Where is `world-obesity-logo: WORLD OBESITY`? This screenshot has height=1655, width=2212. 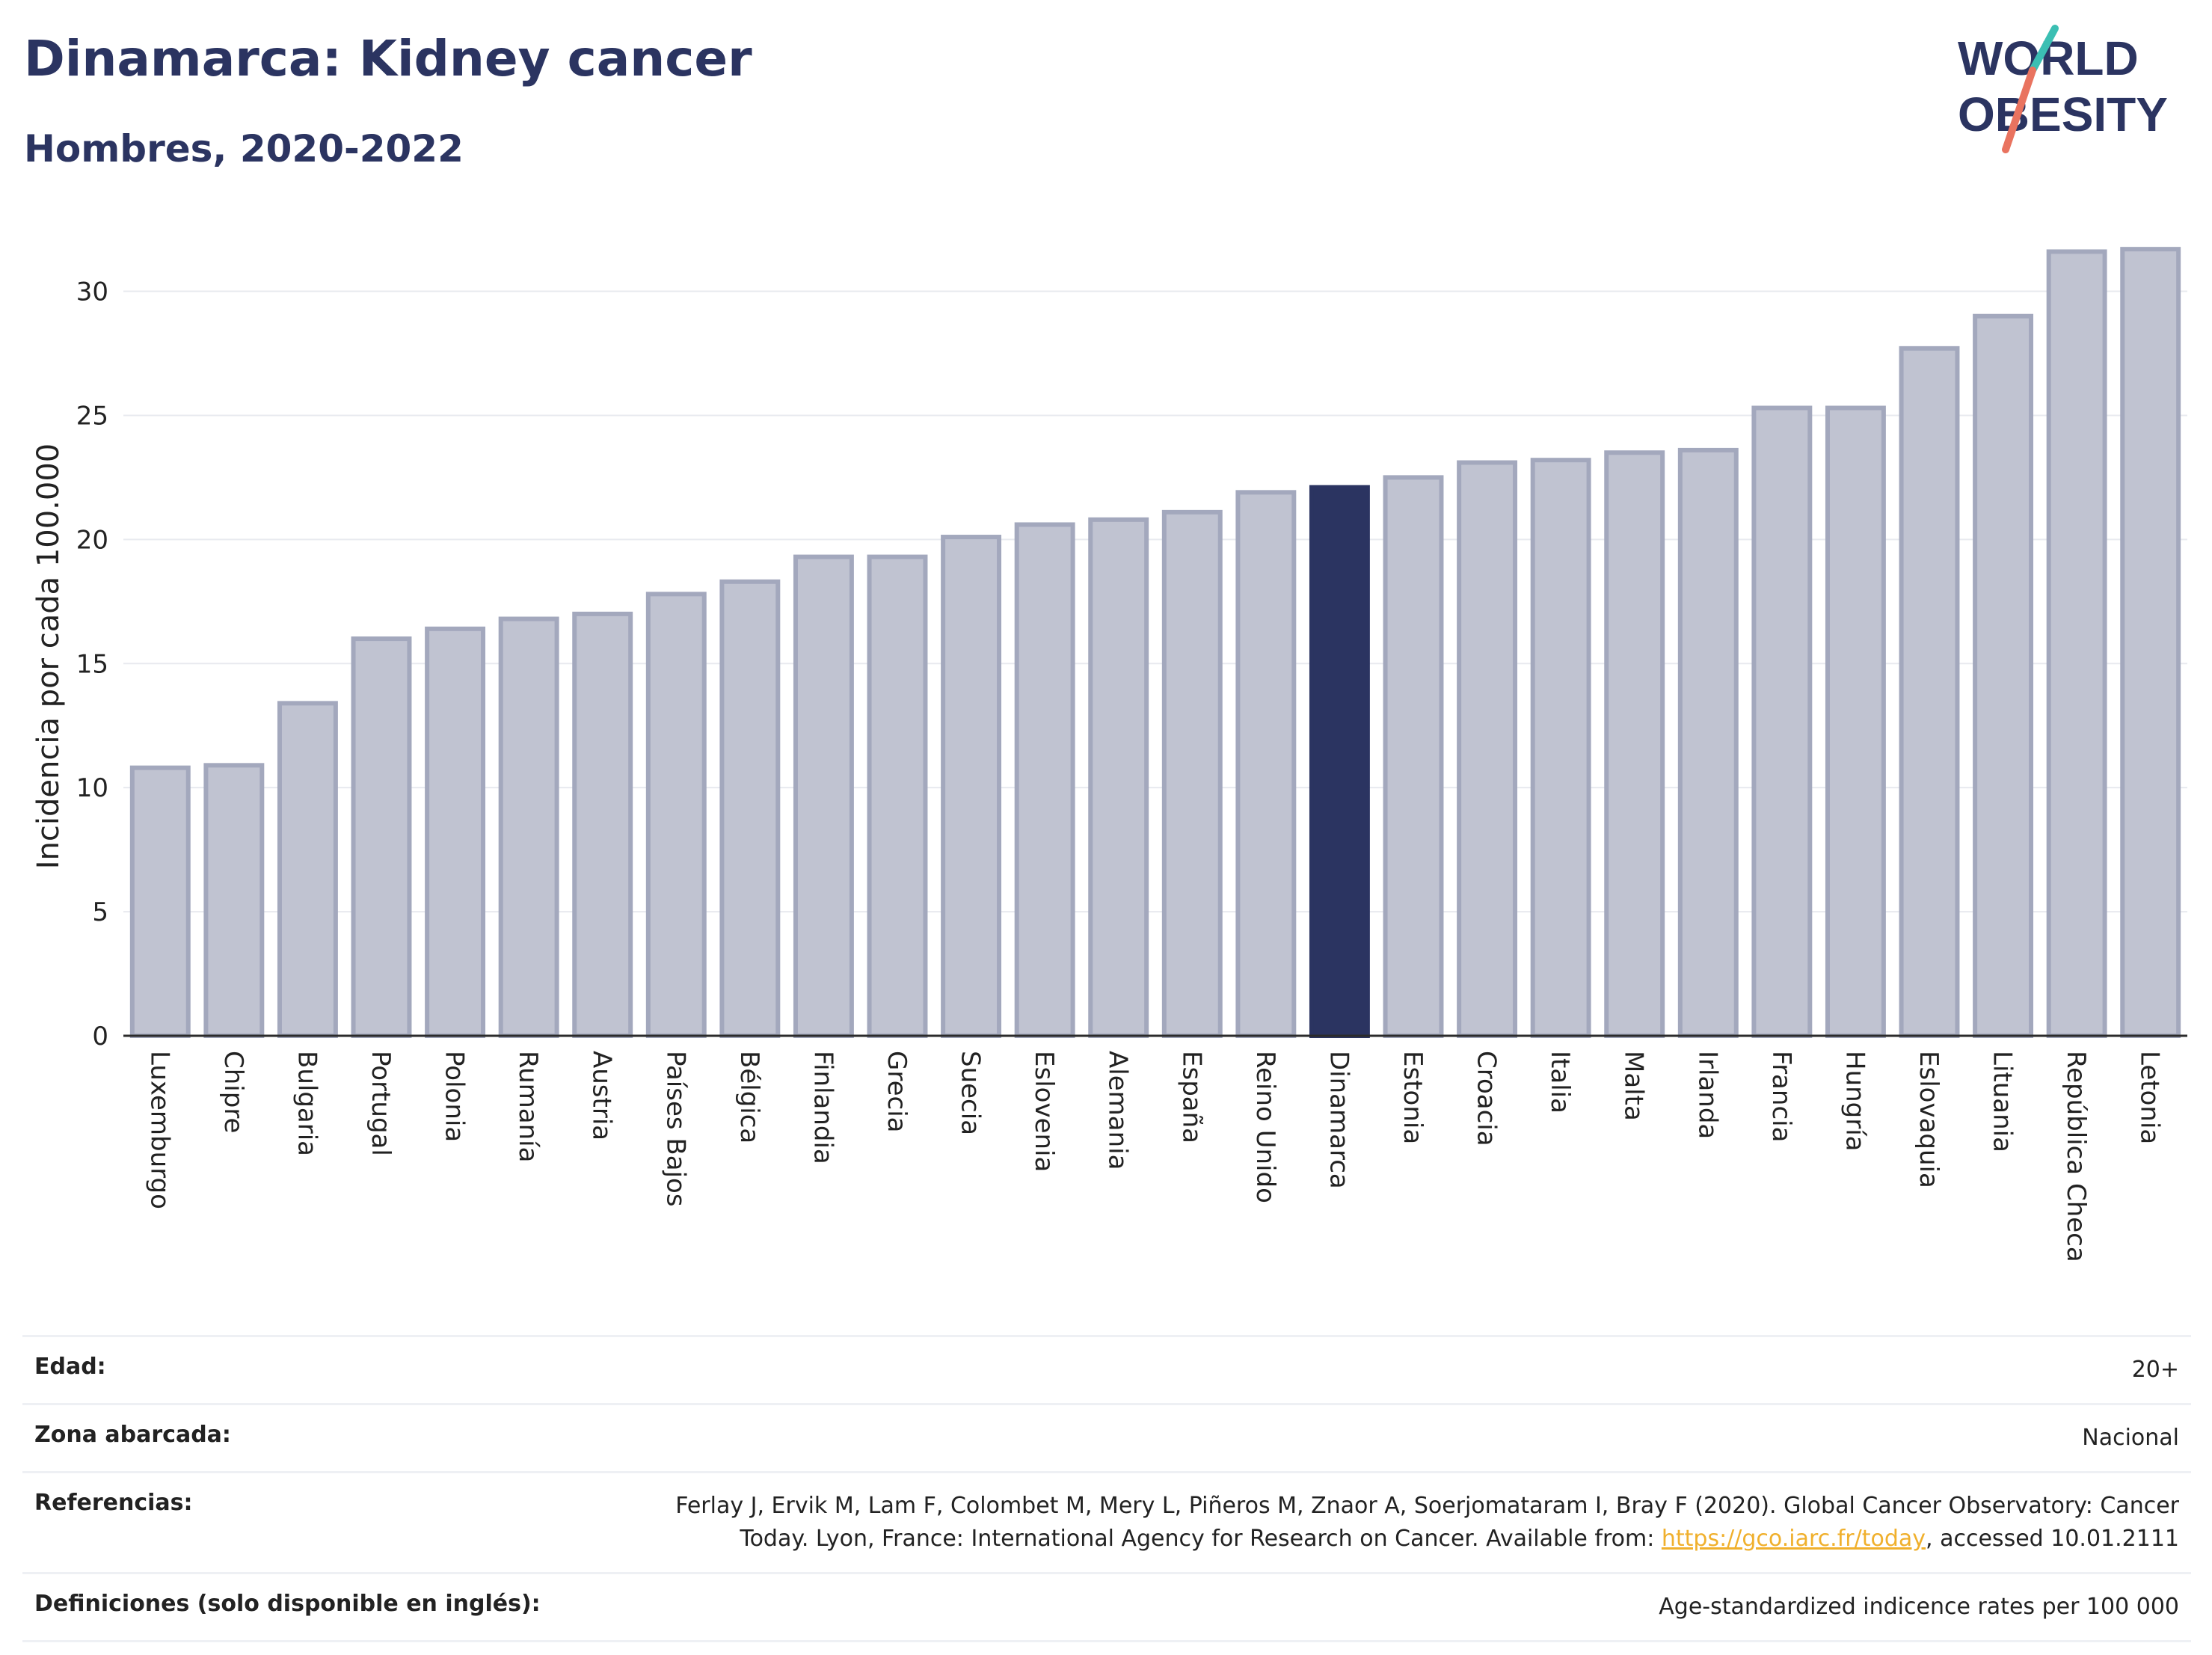 world-obesity-logo: WORLD OBESITY is located at coordinates (2063, 89).